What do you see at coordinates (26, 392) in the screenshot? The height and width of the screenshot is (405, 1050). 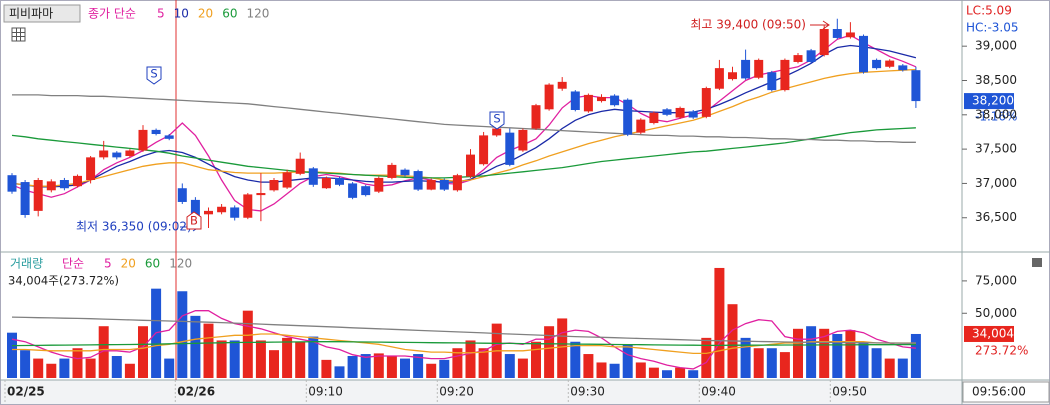 I see `x-tick-label: 02/25` at bounding box center [26, 392].